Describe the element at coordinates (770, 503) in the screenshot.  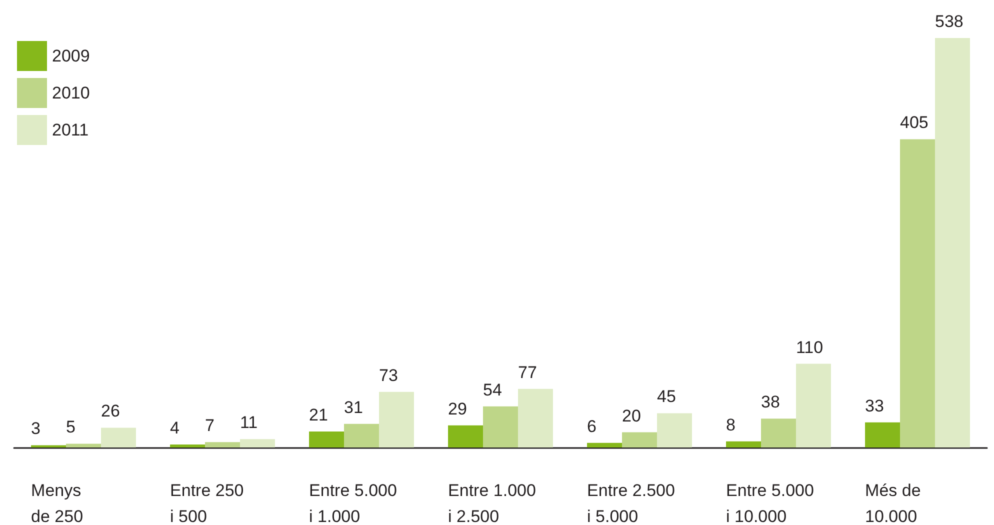
I see `x-tick-label: Entre 5.000 i 10.000` at that location.